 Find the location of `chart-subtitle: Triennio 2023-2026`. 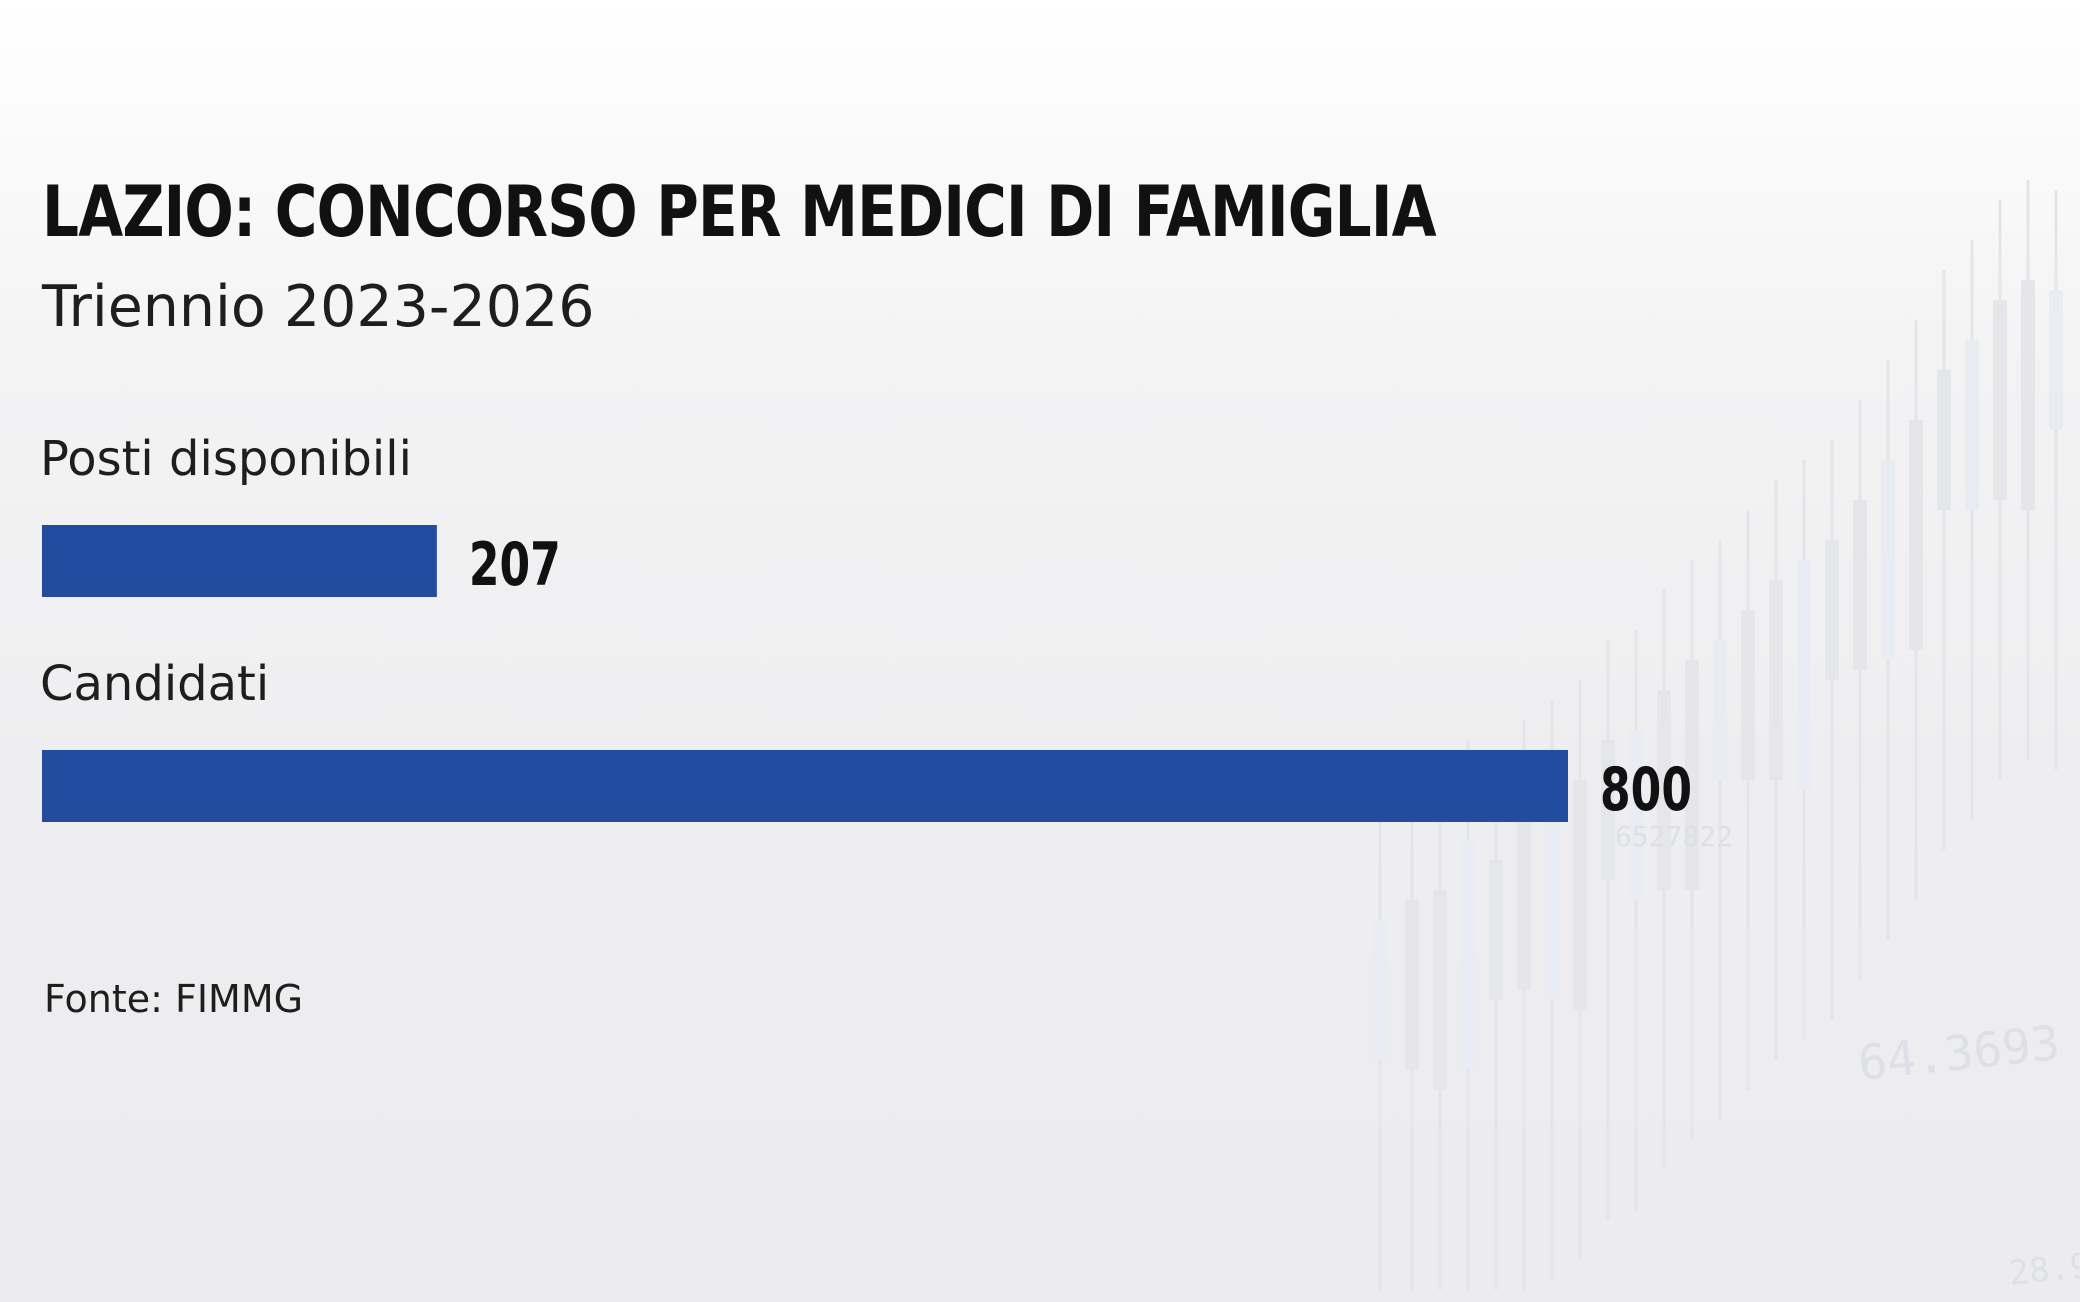

chart-subtitle: Triennio 2023-2026 is located at coordinates (318, 307).